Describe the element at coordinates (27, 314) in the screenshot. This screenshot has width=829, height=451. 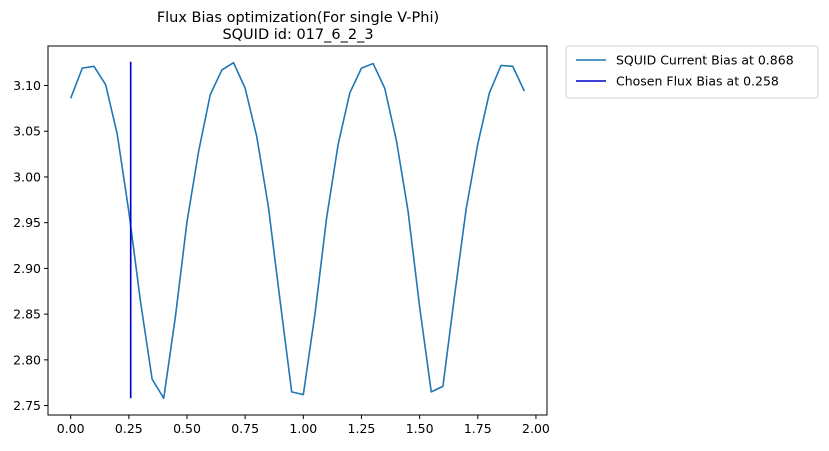
I see `y-tick-label: 2.85` at that location.